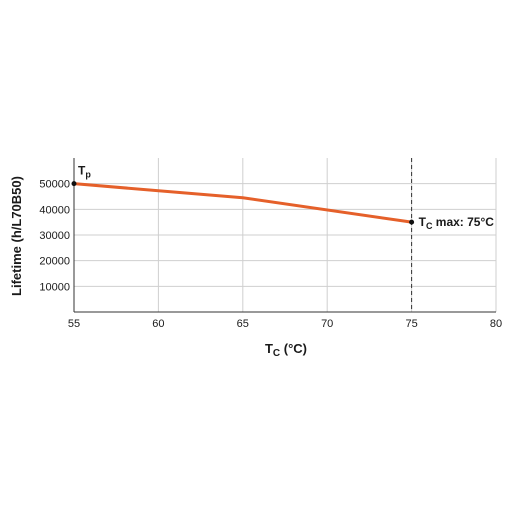  What do you see at coordinates (411, 324) in the screenshot?
I see `x-tick-label: 75` at bounding box center [411, 324].